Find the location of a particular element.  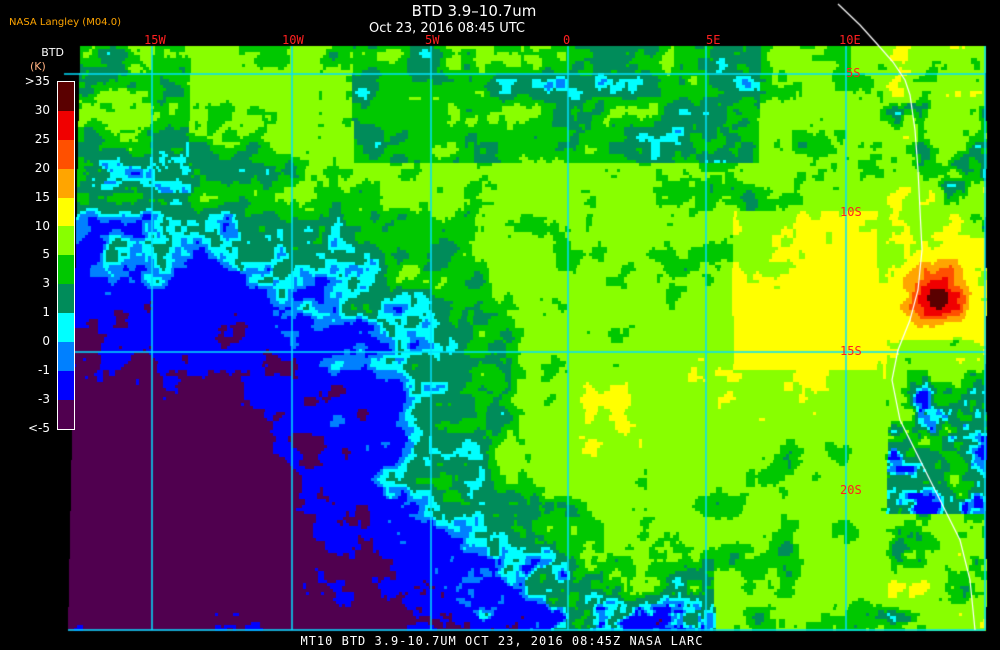

legend-tick-label: >35 is located at coordinates (37, 81).